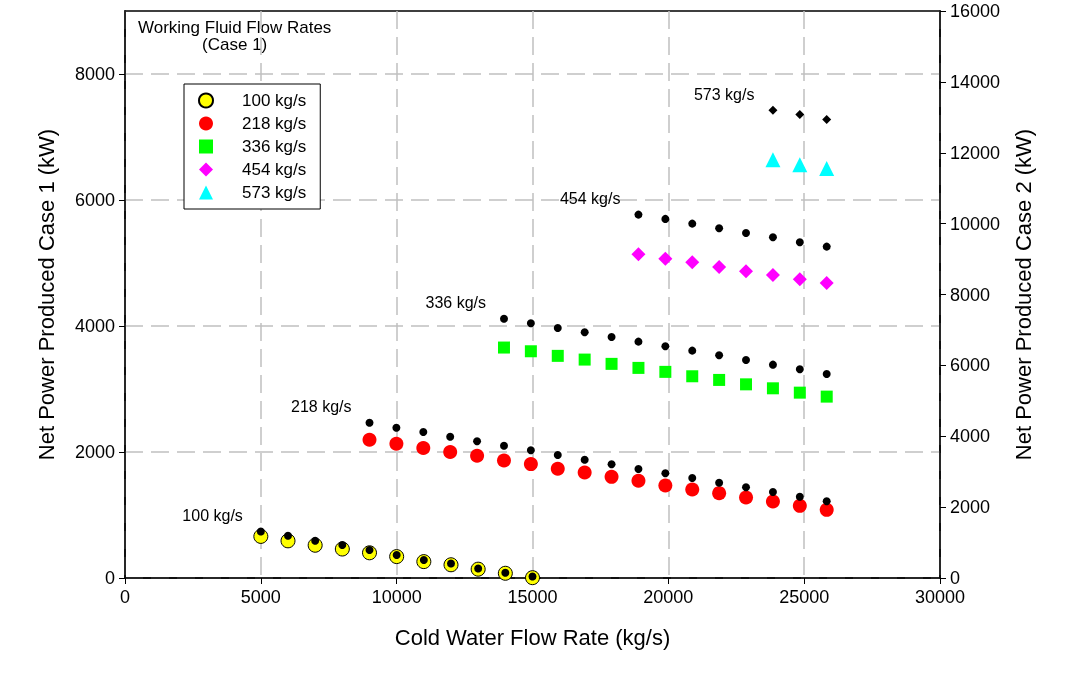  What do you see at coordinates (274, 192) in the screenshot?
I see `legend-label: 573 kg/s` at bounding box center [274, 192].